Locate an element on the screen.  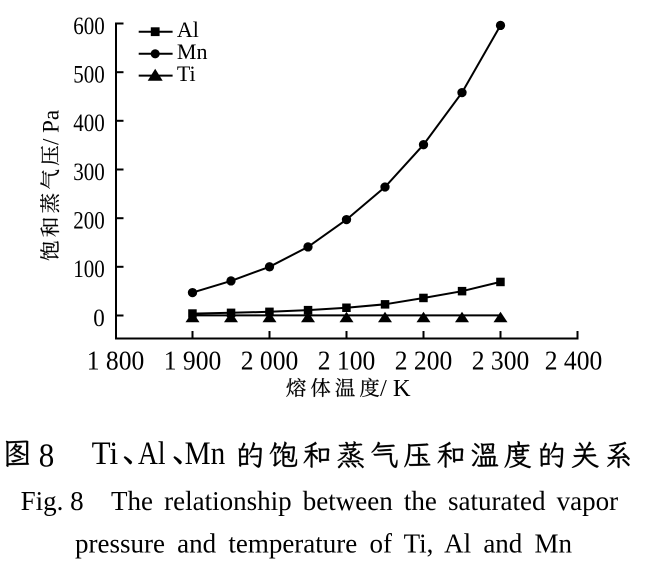
svg-text: 500 is located at coordinates (89, 75).